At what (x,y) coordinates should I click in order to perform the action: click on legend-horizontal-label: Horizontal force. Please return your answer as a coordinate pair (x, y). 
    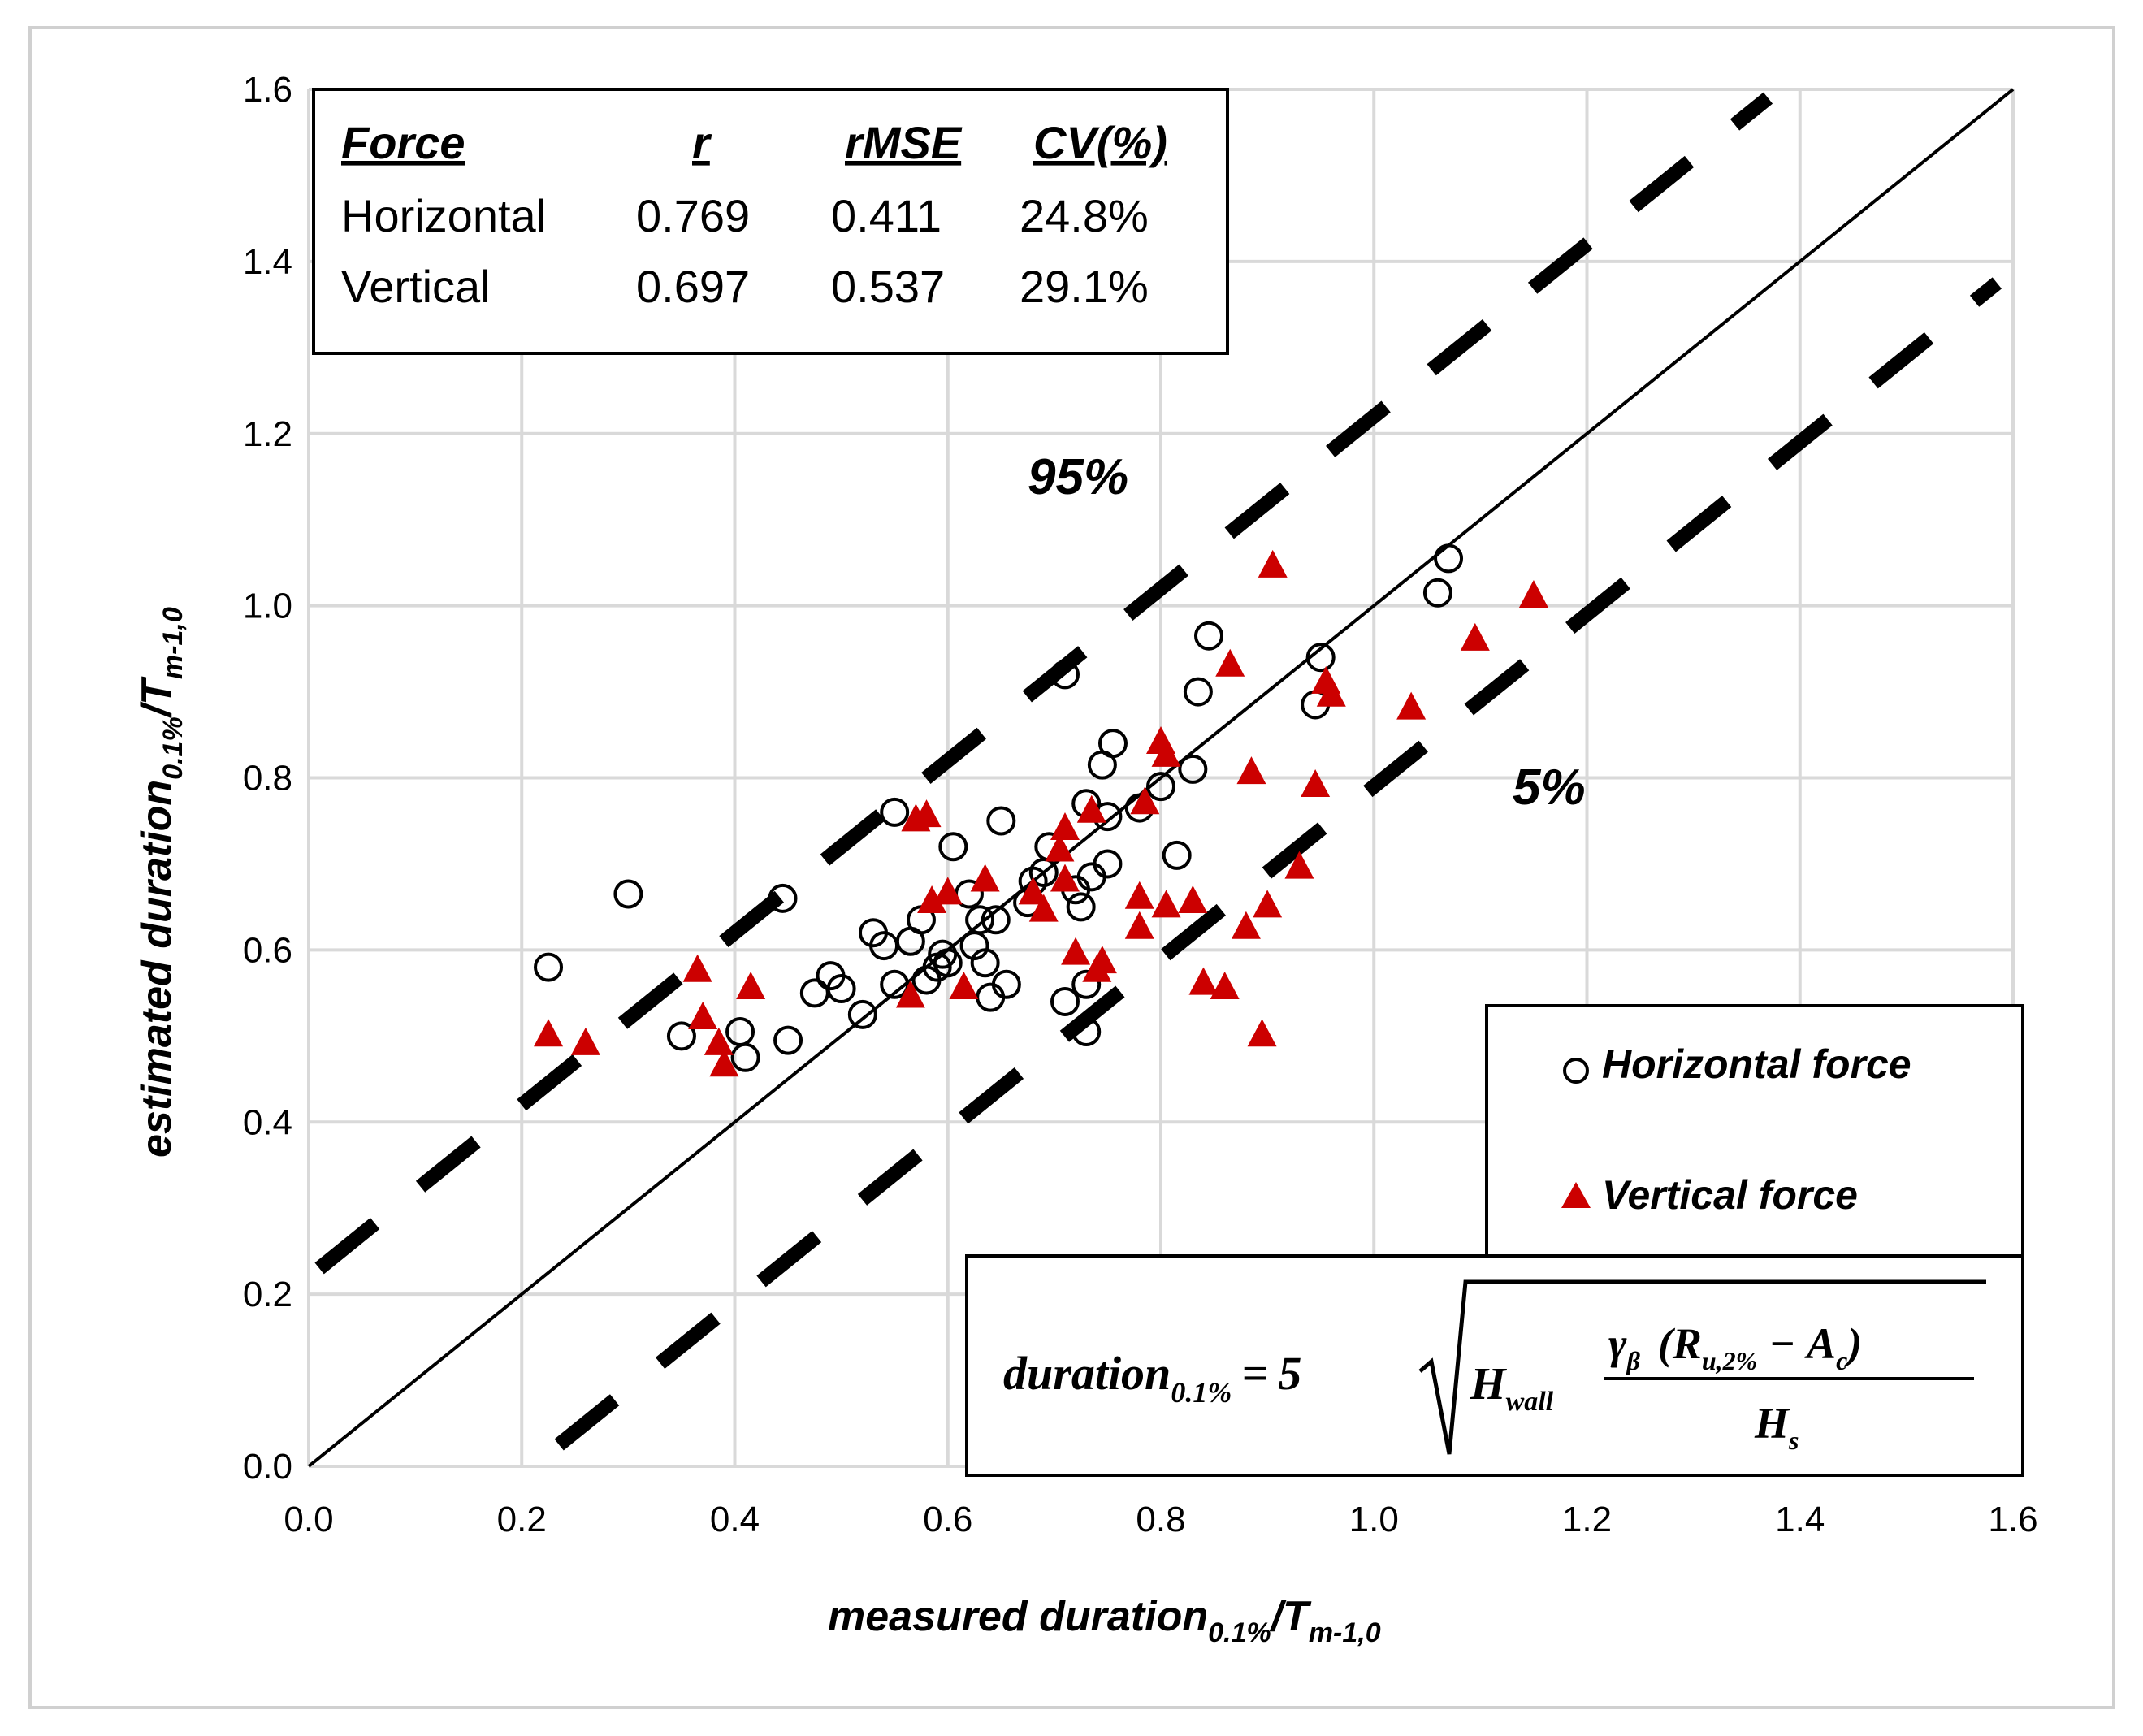
    Looking at the image, I should click on (1756, 1064).